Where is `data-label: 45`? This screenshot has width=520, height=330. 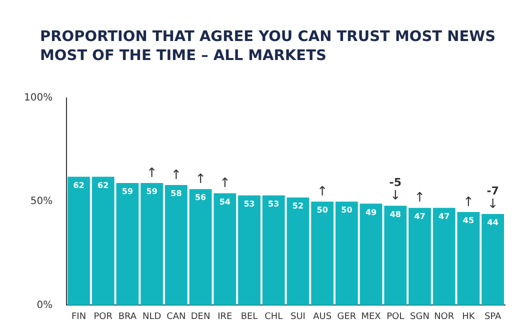
data-label: 45 is located at coordinates (468, 221).